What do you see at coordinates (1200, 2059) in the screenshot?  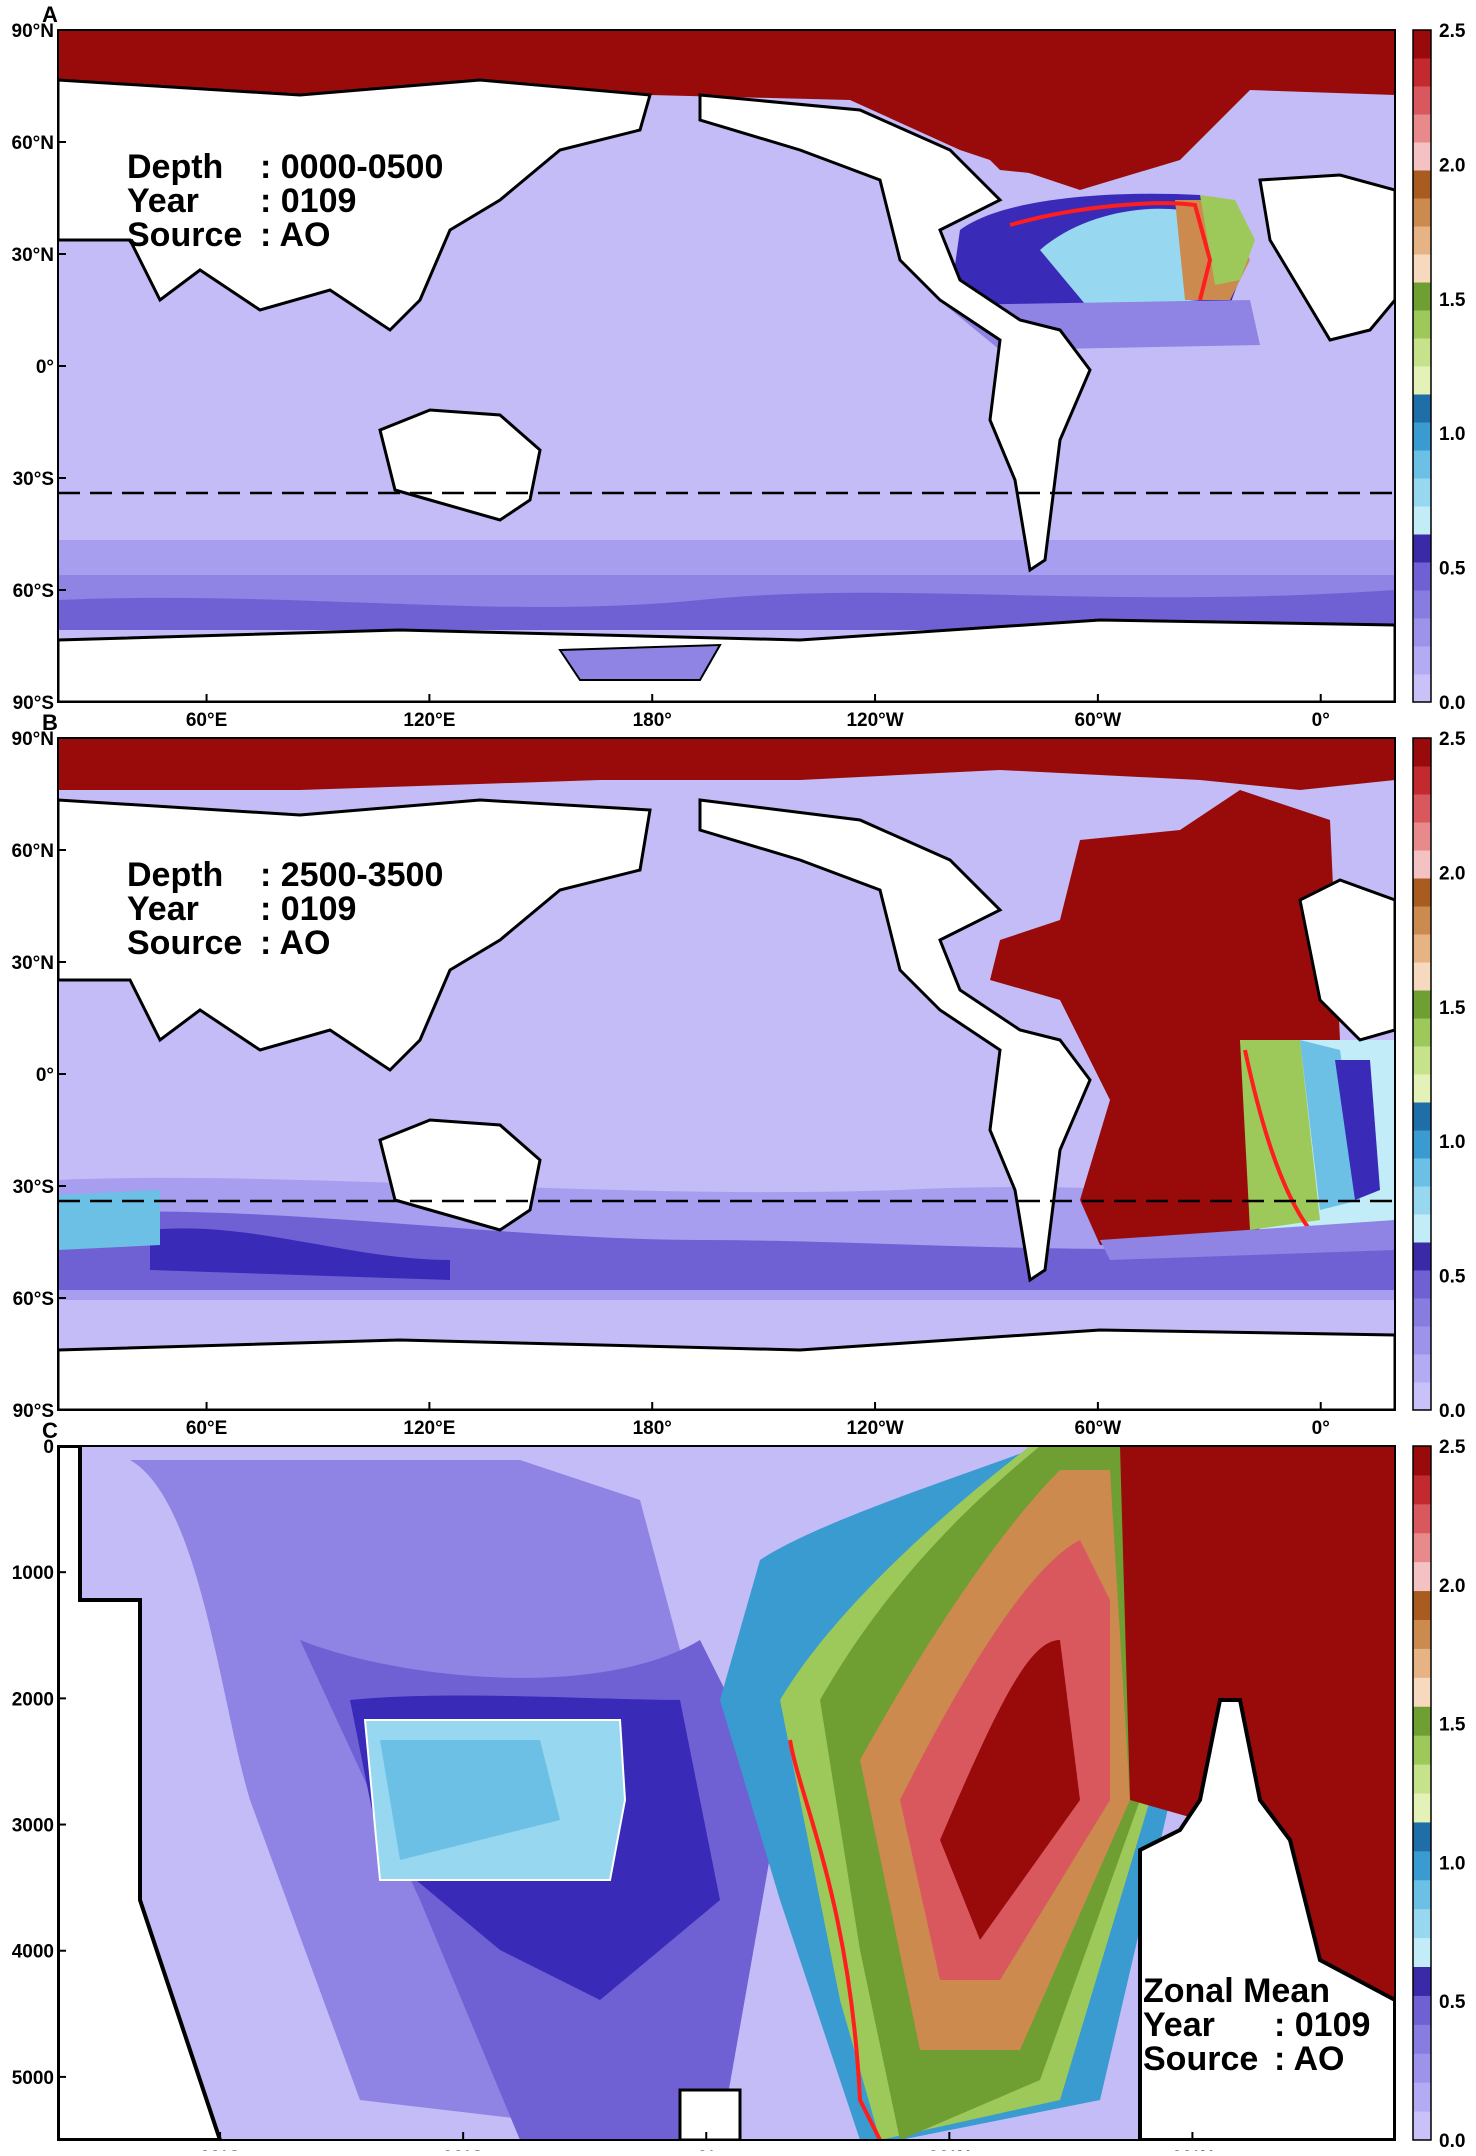 I see `panel-c-info-label-2: Source` at bounding box center [1200, 2059].